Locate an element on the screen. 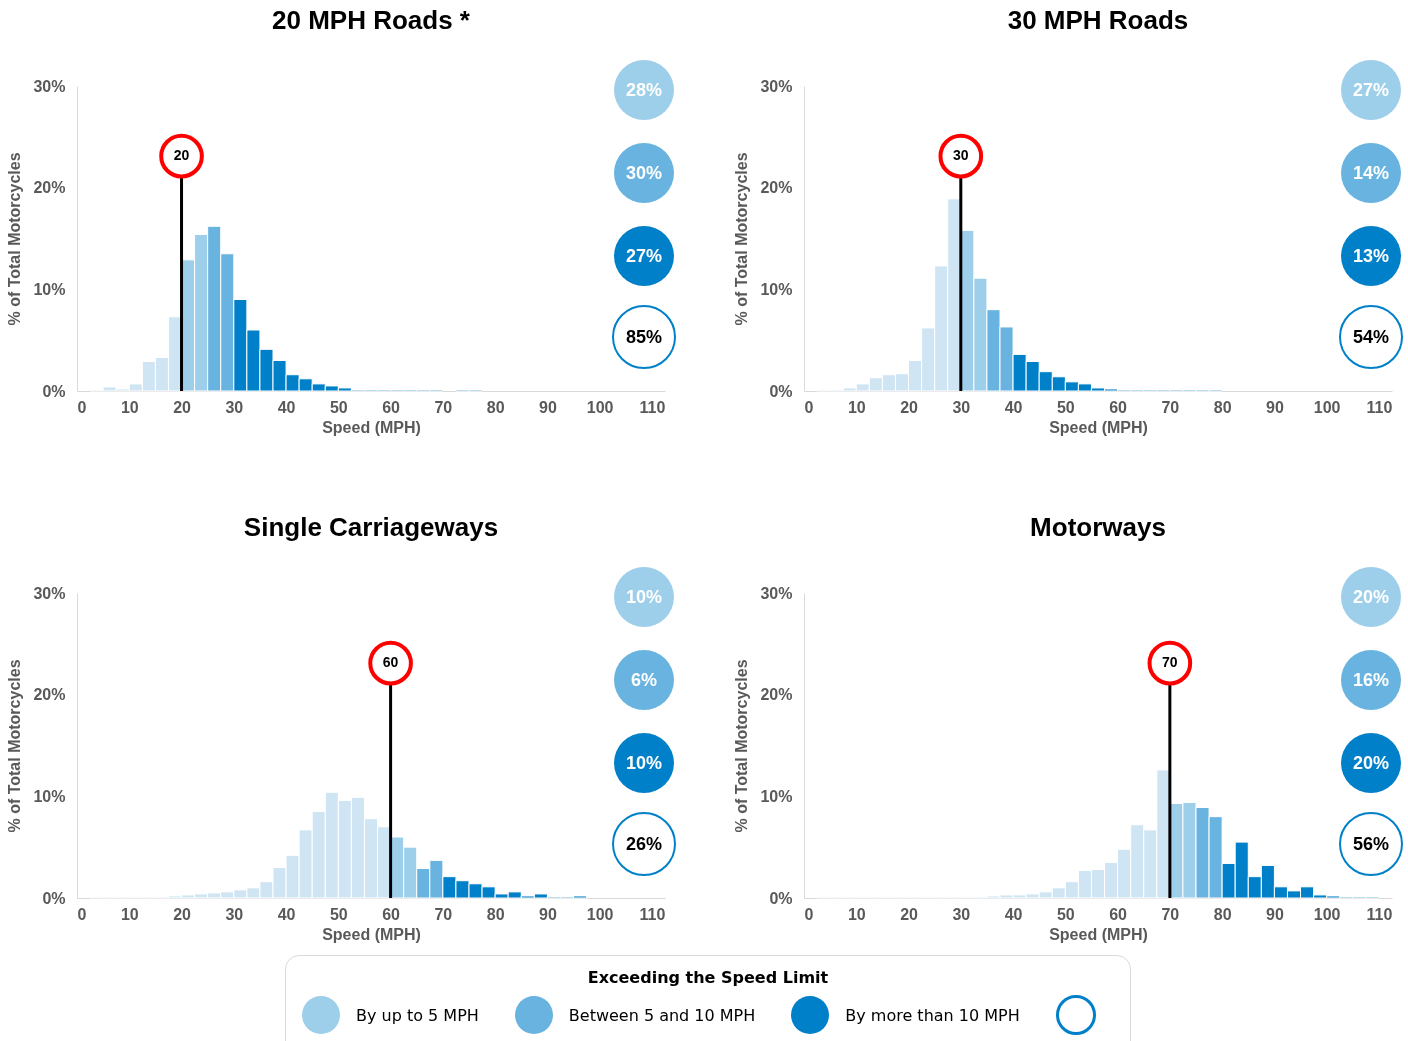  circle-badge: 85% is located at coordinates (644, 337).